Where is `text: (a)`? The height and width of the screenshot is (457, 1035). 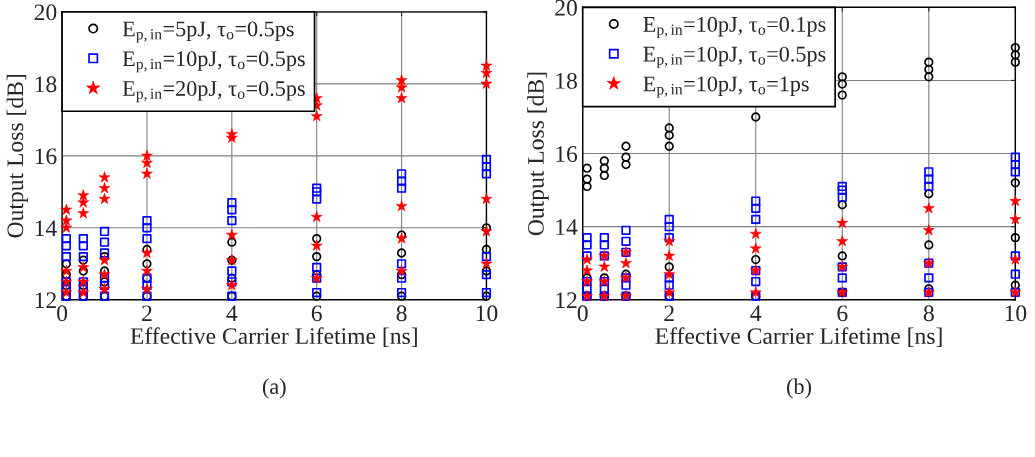 text: (a) is located at coordinates (274, 388).